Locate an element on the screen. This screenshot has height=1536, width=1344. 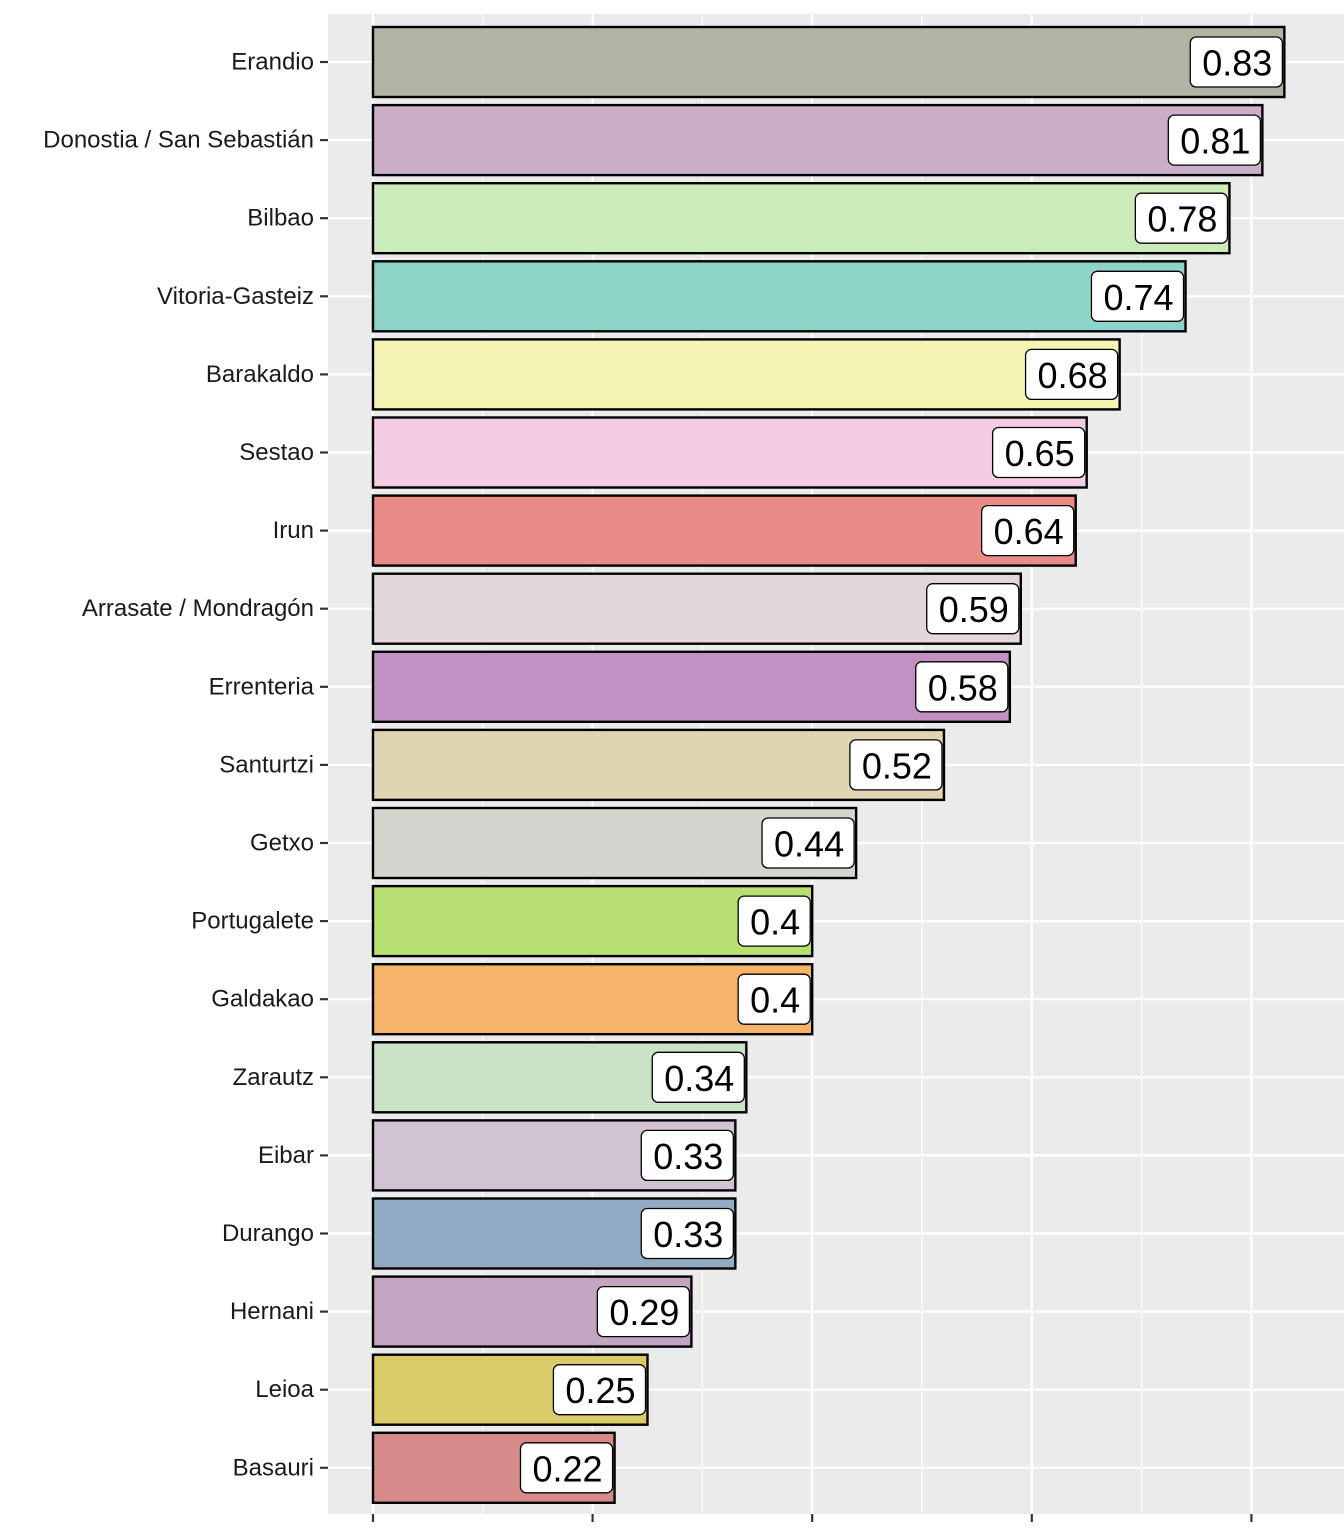
y-axis-label: Hernani is located at coordinates (272, 1311).